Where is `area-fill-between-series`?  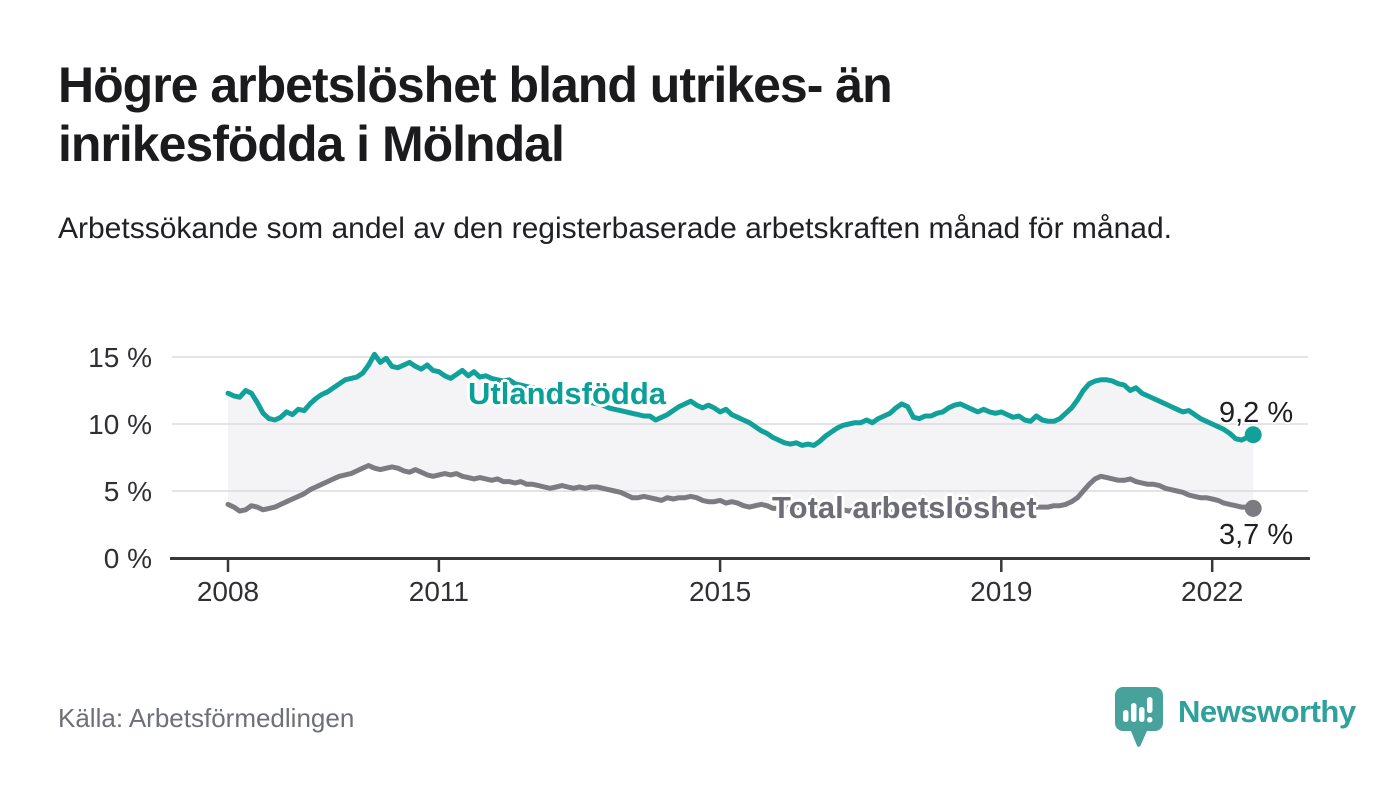
area-fill-between-series is located at coordinates (741, 433).